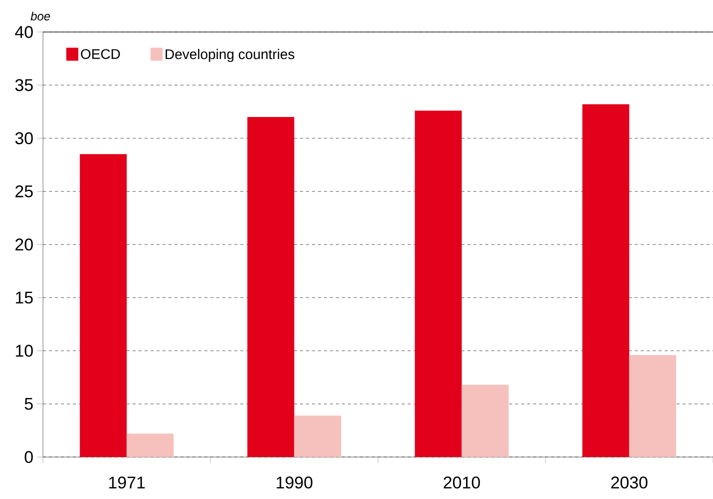  Describe the element at coordinates (24, 138) in the screenshot. I see `y-tick-label: 30` at that location.